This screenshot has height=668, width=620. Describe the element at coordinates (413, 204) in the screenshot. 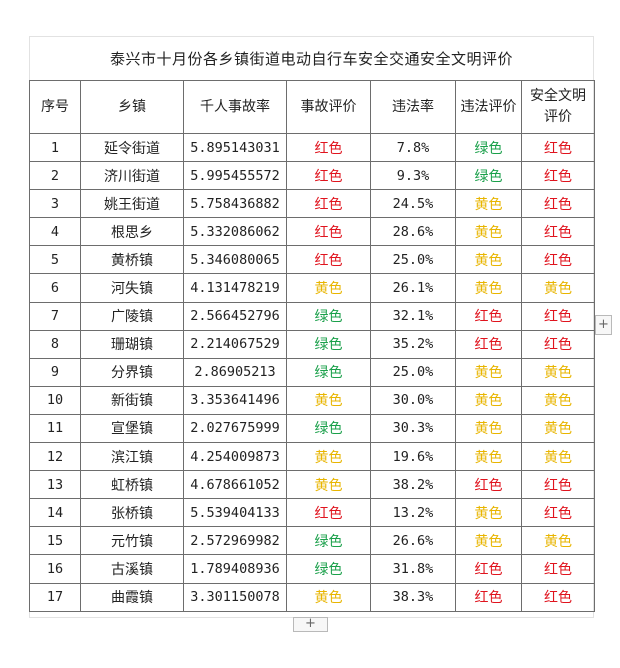

I see `cell-violation-rate: 24.5%` at that location.